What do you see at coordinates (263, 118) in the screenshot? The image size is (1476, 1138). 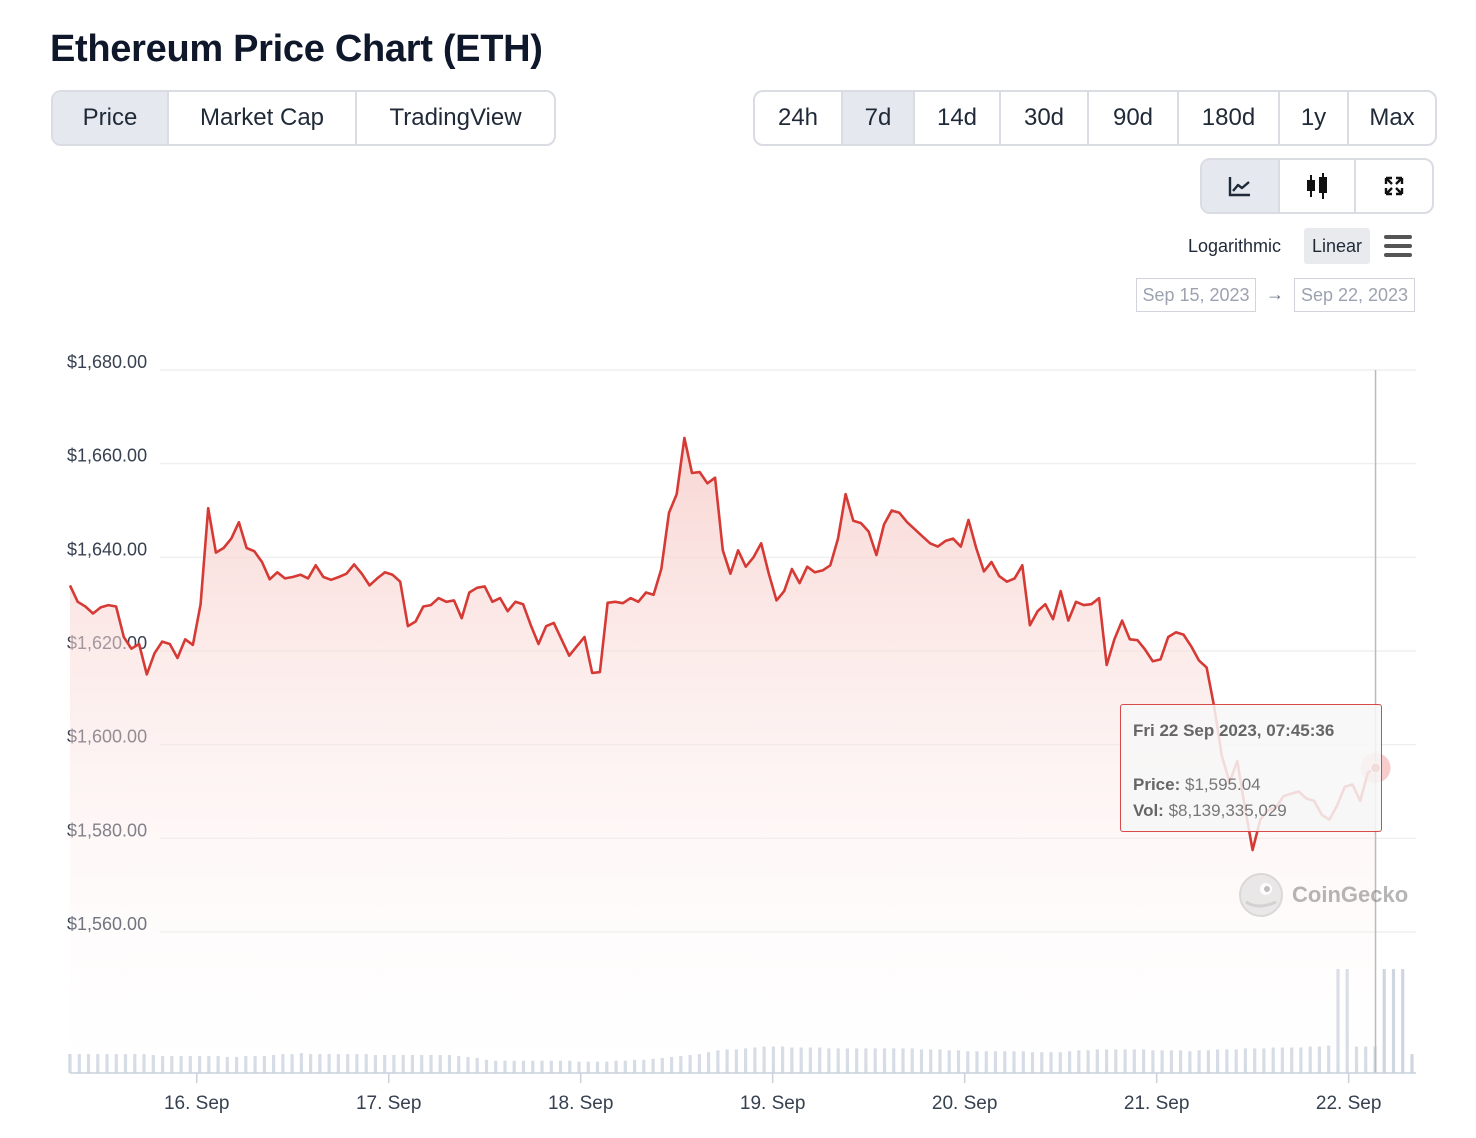 I see `tab-market-cap: Market Cap` at bounding box center [263, 118].